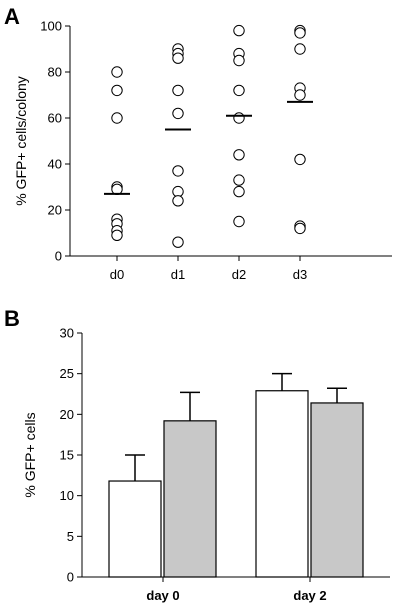  What do you see at coordinates (67, 333) in the screenshot?
I see `y-tick-label: 30` at bounding box center [67, 333].